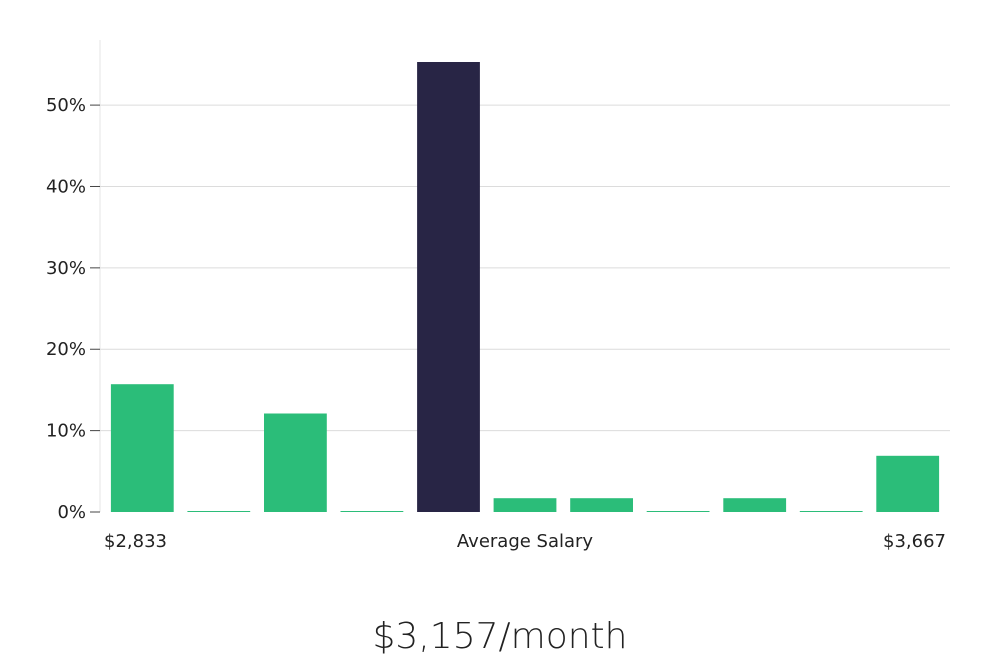 Image resolution: width=1000 pixels, height=660 pixels. Describe the element at coordinates (71, 512) in the screenshot. I see `y-tick-label: 0%` at that location.